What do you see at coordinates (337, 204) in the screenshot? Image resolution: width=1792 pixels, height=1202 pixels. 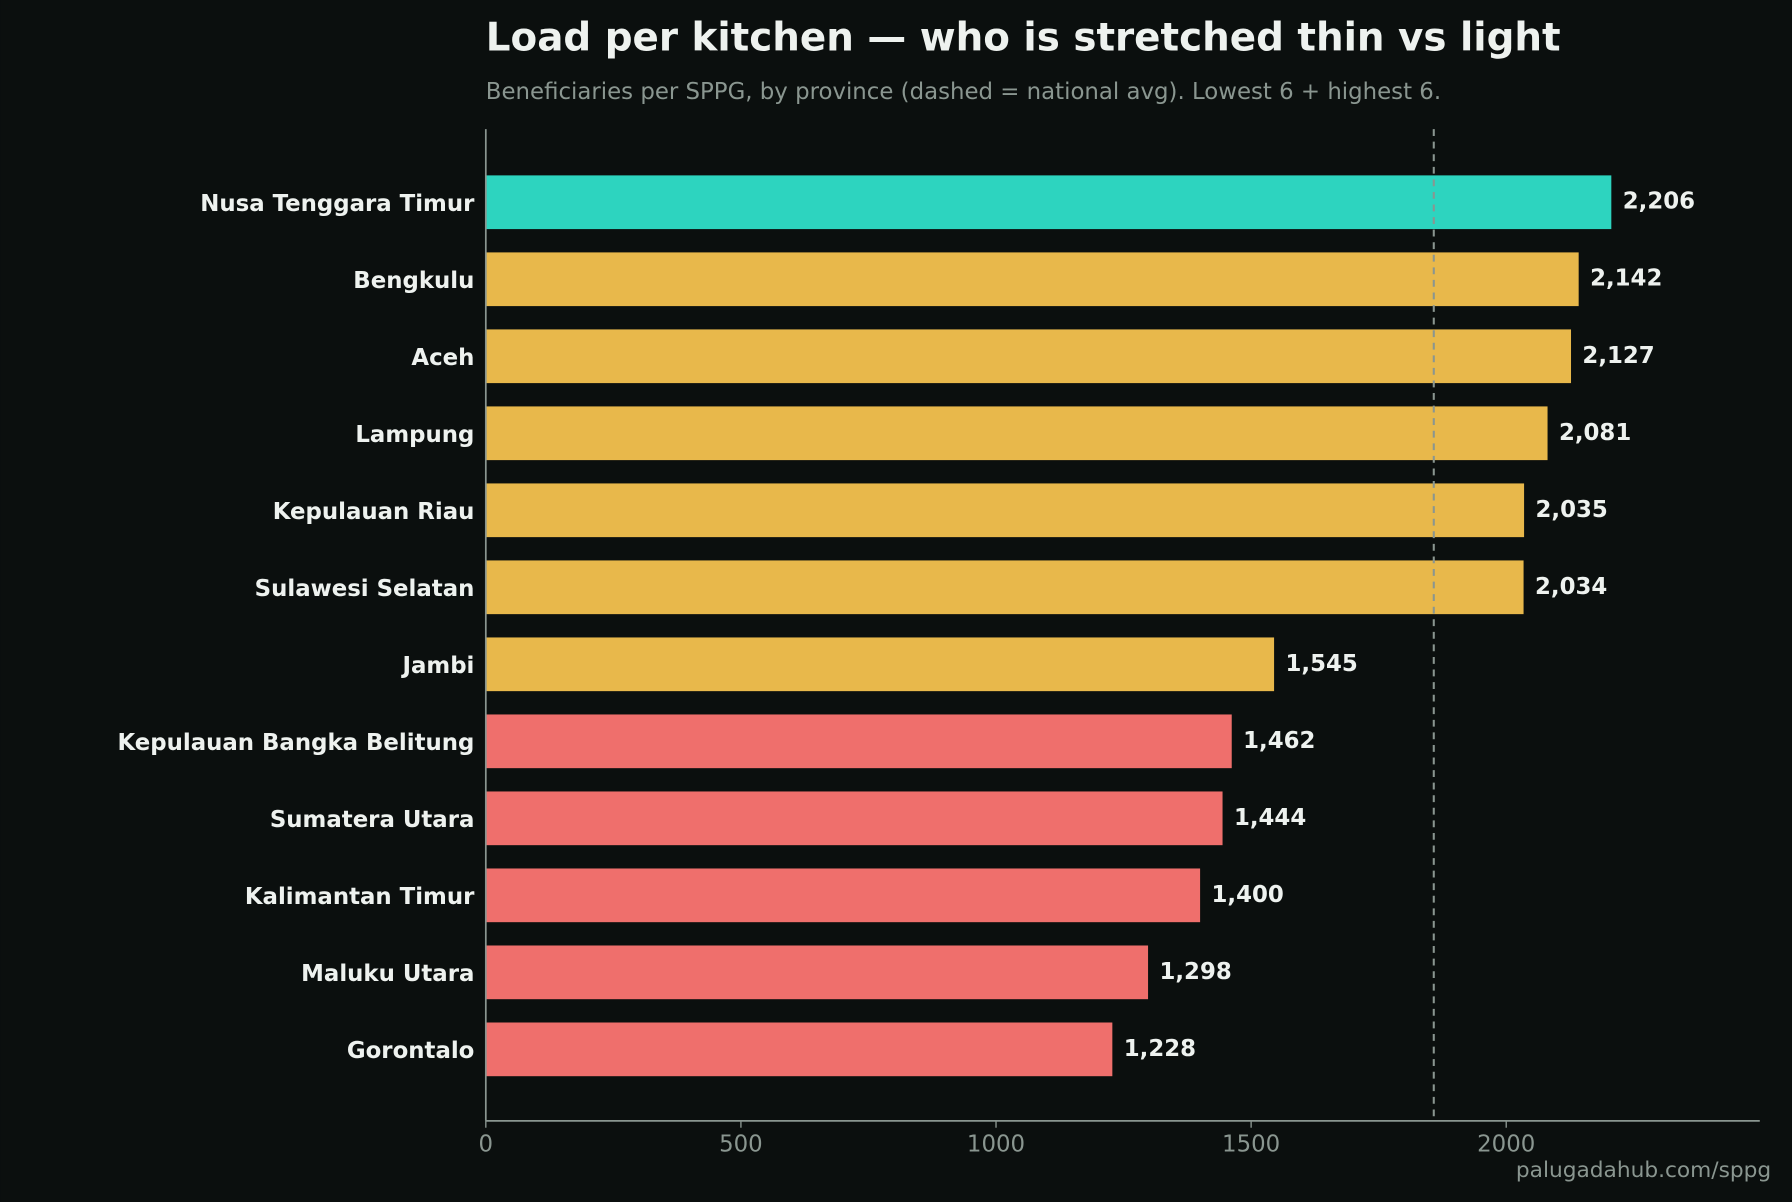 I see `category-label: Nusa Tenggara Timur` at bounding box center [337, 204].